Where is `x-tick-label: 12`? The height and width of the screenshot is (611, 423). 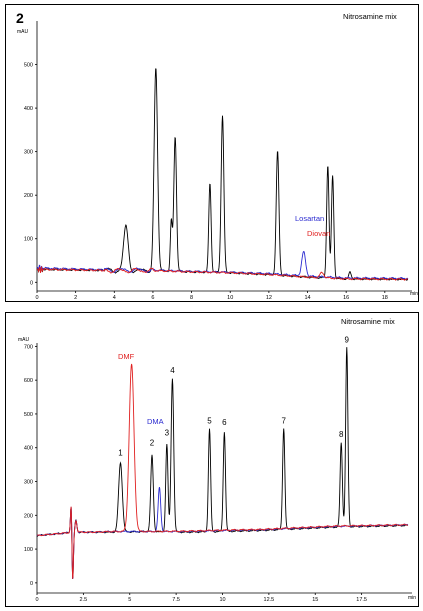
x-tick-label: 12 is located at coordinates (269, 298).